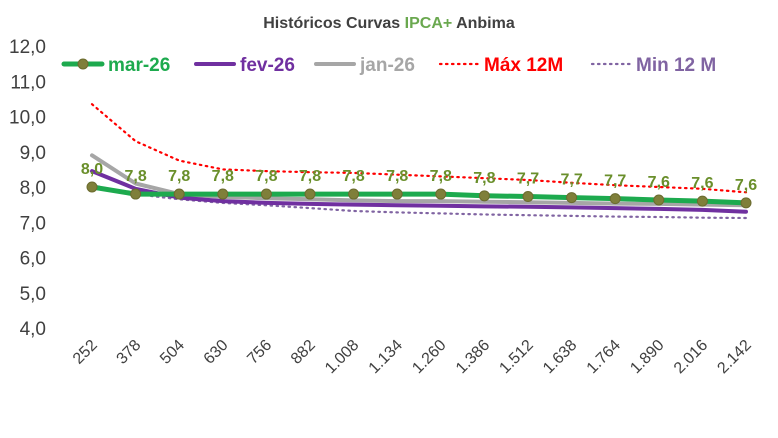 This screenshot has height=438, width=778. What do you see at coordinates (473, 357) in the screenshot?
I see `x-tick-label: 1.386` at bounding box center [473, 357].